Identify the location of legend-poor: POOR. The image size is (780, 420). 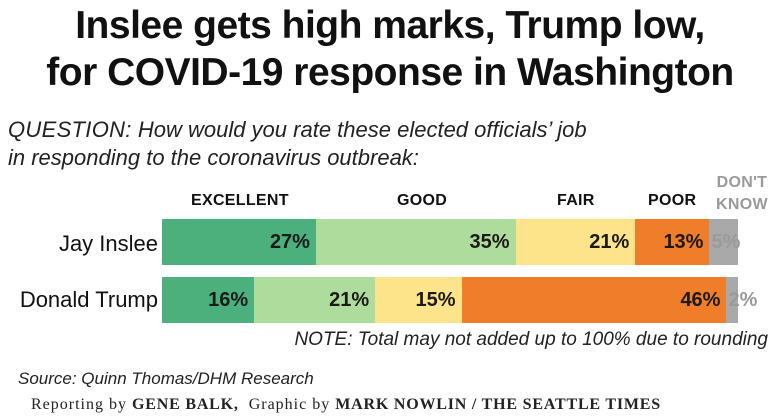
(672, 200).